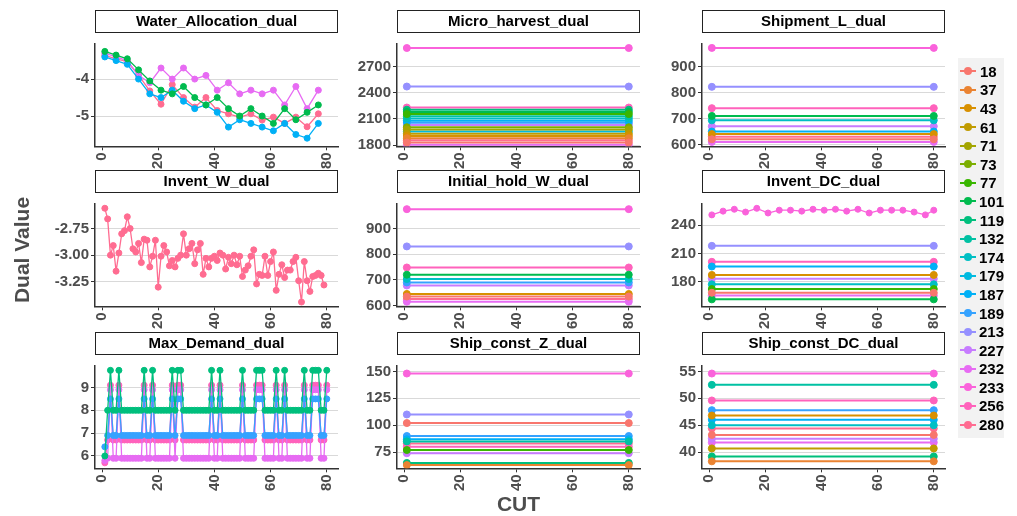  Describe the element at coordinates (216, 181) in the screenshot. I see `chart-title: Invent_W_dual` at that location.